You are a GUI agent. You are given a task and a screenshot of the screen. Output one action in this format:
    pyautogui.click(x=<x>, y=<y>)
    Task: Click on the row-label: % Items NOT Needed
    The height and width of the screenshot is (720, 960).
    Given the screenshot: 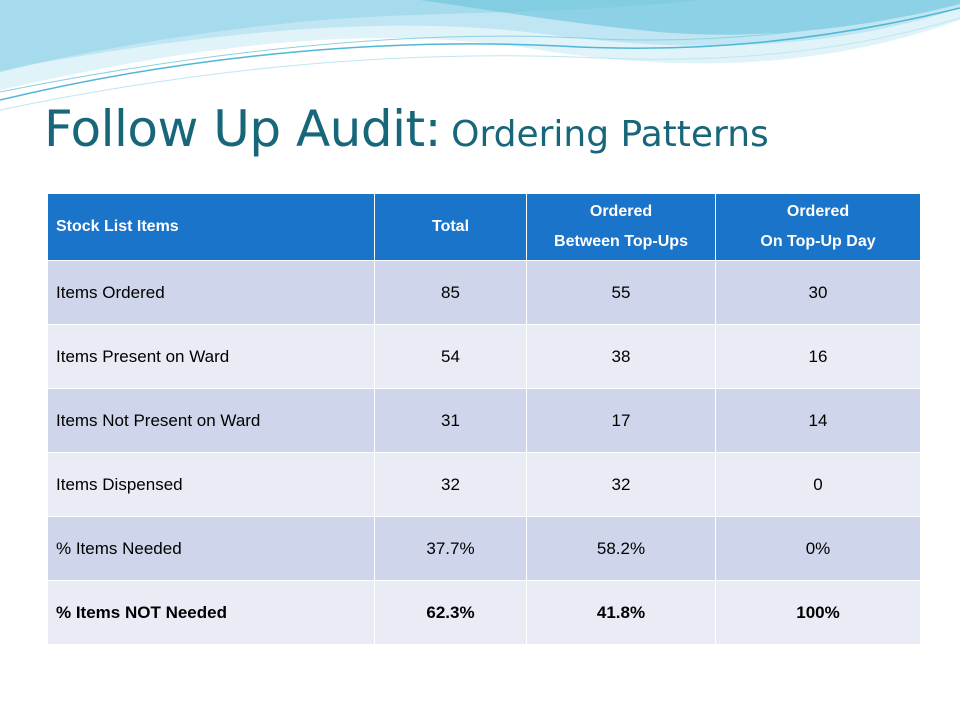 What is the action you would take?
    pyautogui.click(x=211, y=612)
    